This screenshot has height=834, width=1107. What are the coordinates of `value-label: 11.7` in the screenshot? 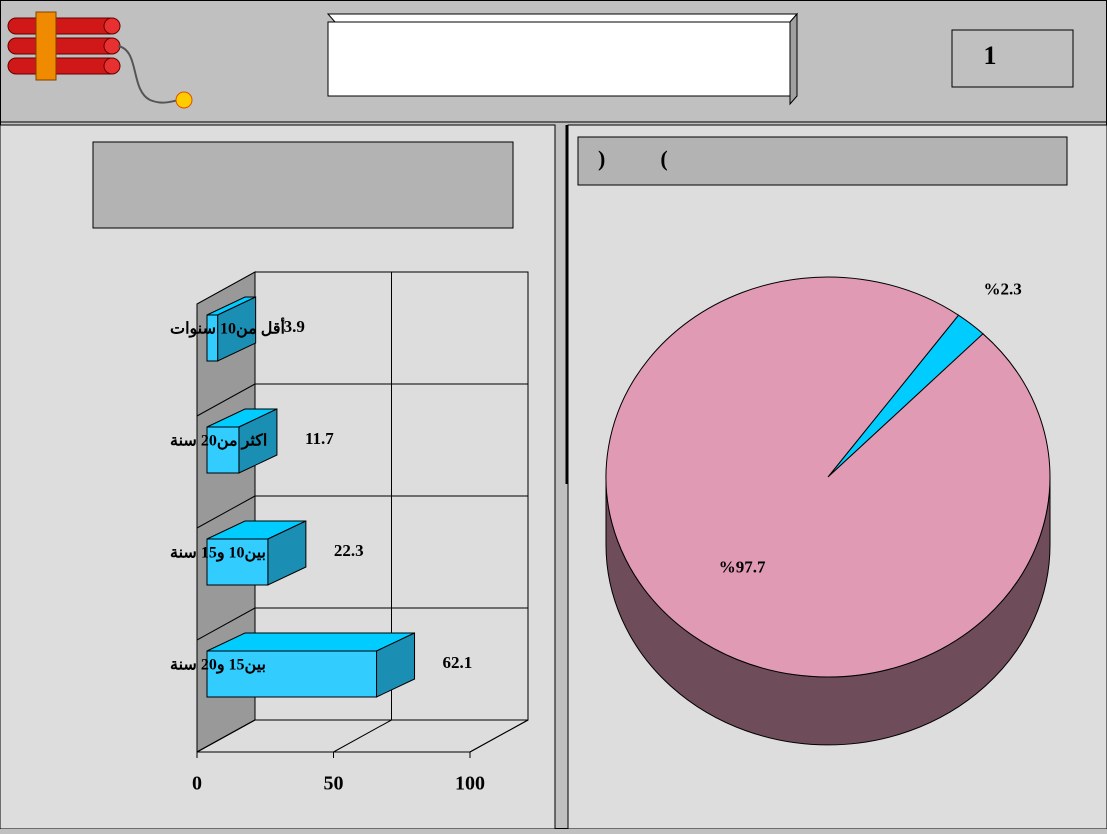 It's located at (319, 438).